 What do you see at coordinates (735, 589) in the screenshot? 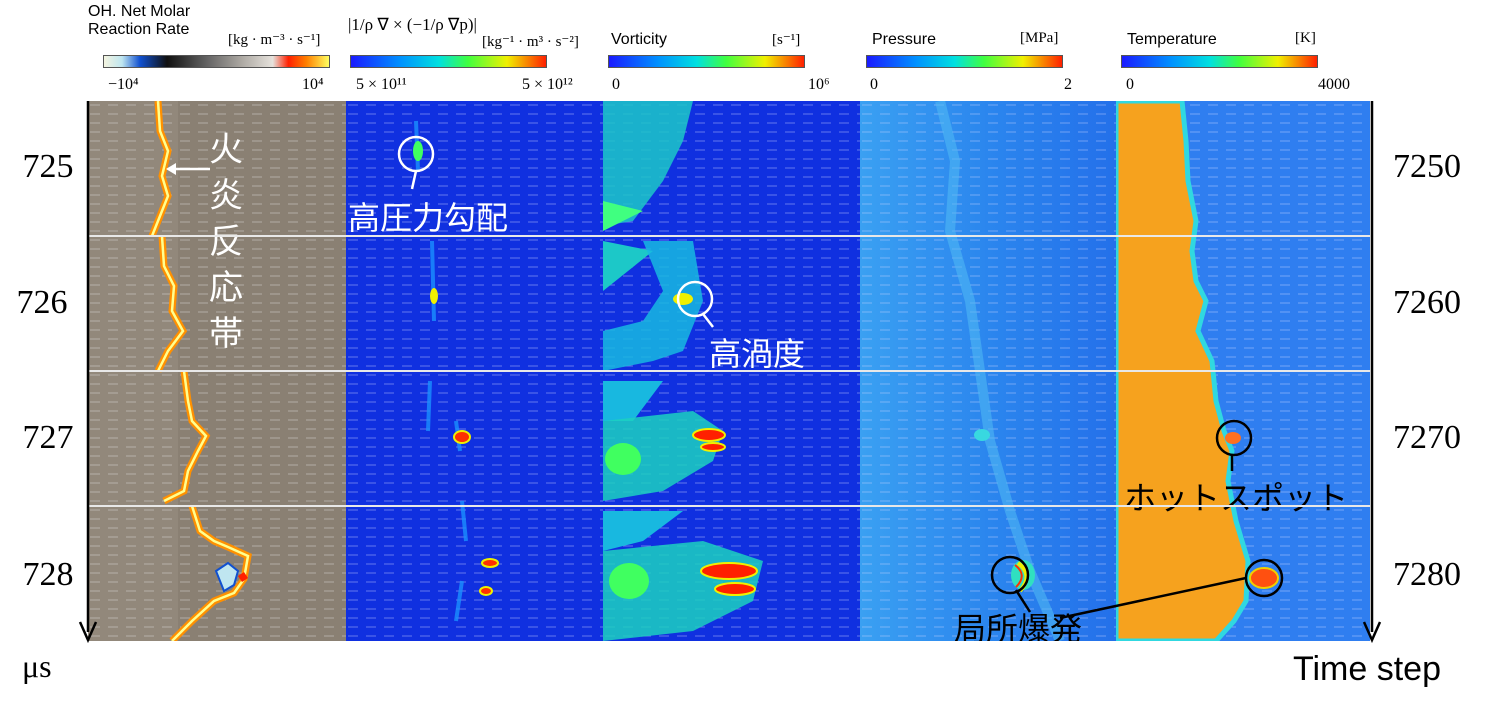
I see `vorticity-spot-row4b` at bounding box center [735, 589].